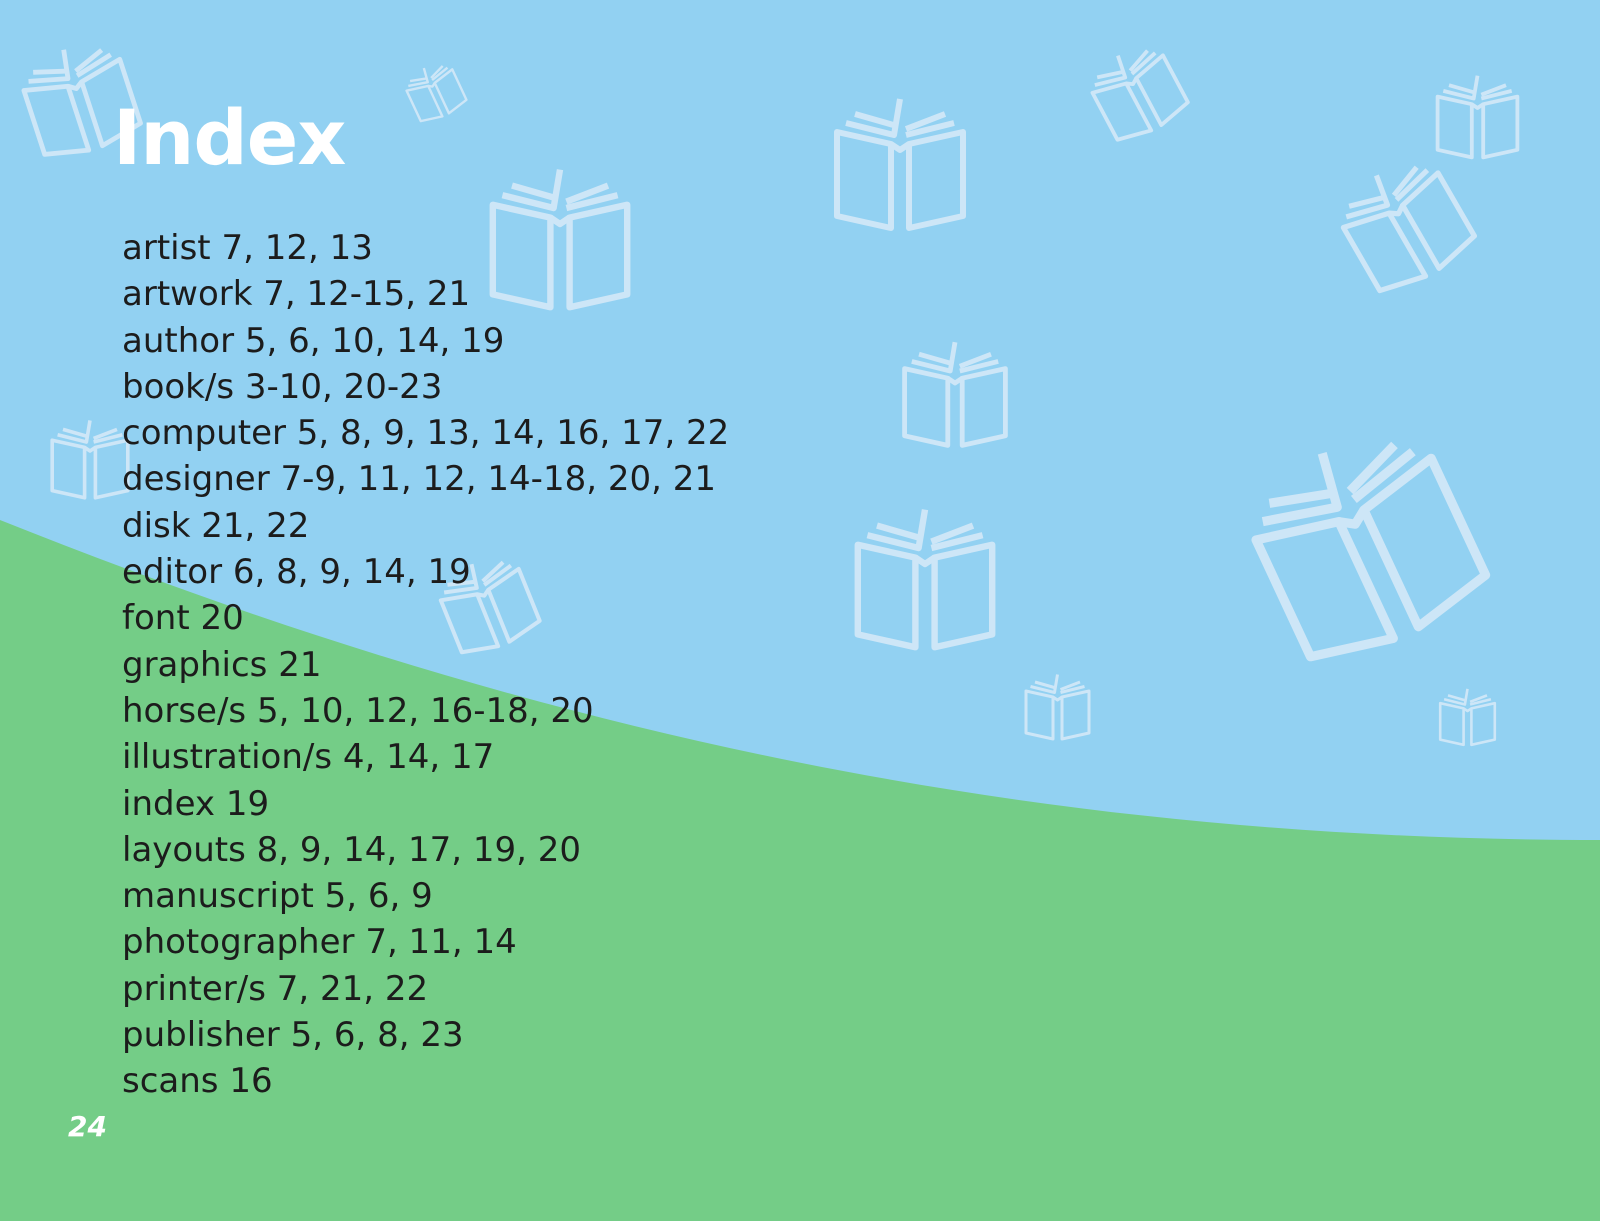 Image resolution: width=1600 pixels, height=1221 pixels. What do you see at coordinates (178, 340) in the screenshot?
I see `index-term: author` at bounding box center [178, 340].